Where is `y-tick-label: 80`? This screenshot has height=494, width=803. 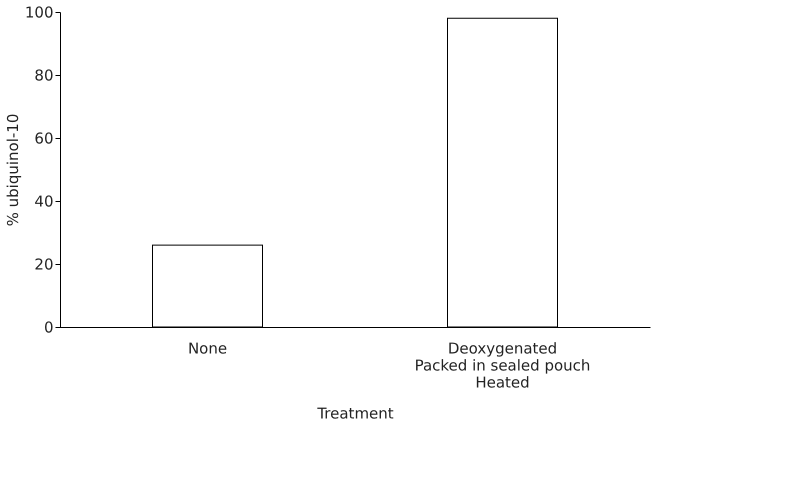
y-tick-label: 80 is located at coordinates (44, 75).